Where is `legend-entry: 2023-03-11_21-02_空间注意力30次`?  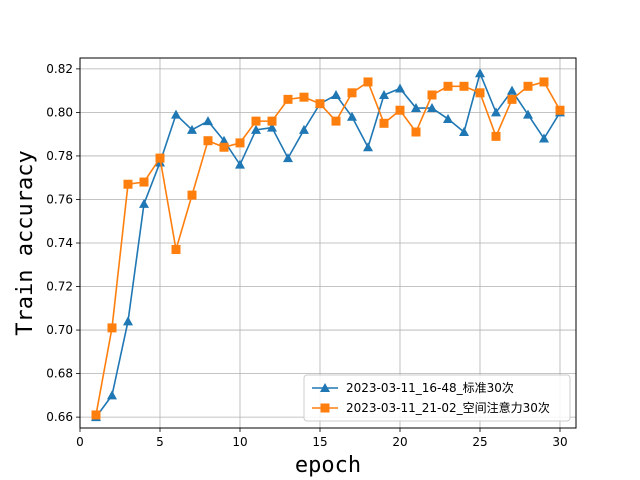
legend-entry: 2023-03-11_21-02_空间注意力30次 is located at coordinates (431, 407).